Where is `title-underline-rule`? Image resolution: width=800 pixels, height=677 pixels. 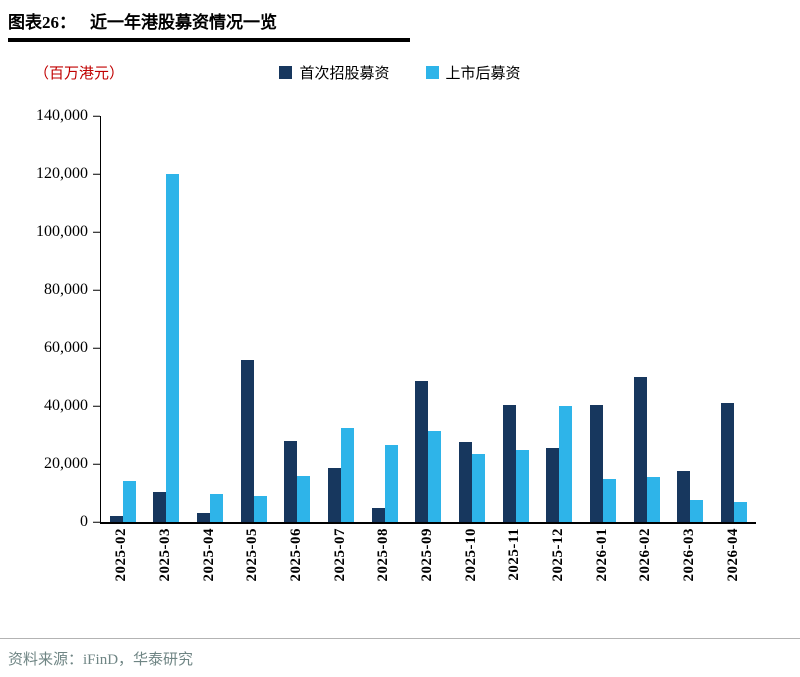 title-underline-rule is located at coordinates (209, 40).